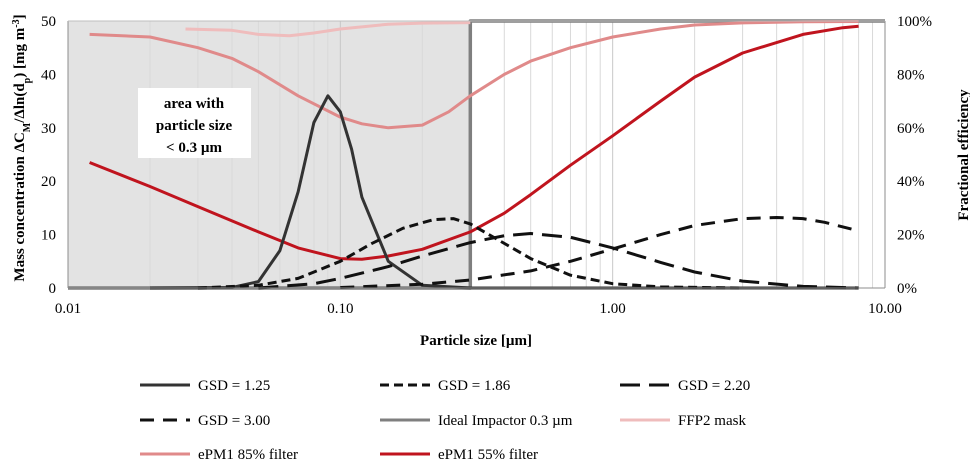  What do you see at coordinates (48, 22) in the screenshot?
I see `left-y-tick-label: 50` at bounding box center [48, 22].